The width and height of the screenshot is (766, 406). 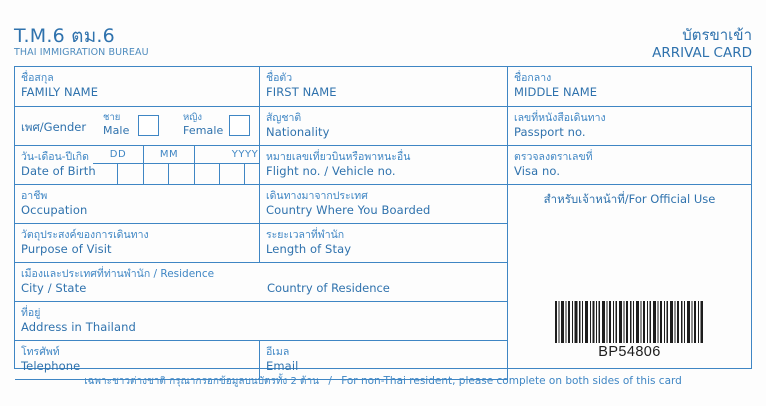 I want to click on header-left: T.M.6 ตม.6 THAI IMMIGRATION BUREAU, so click(x=81, y=42).